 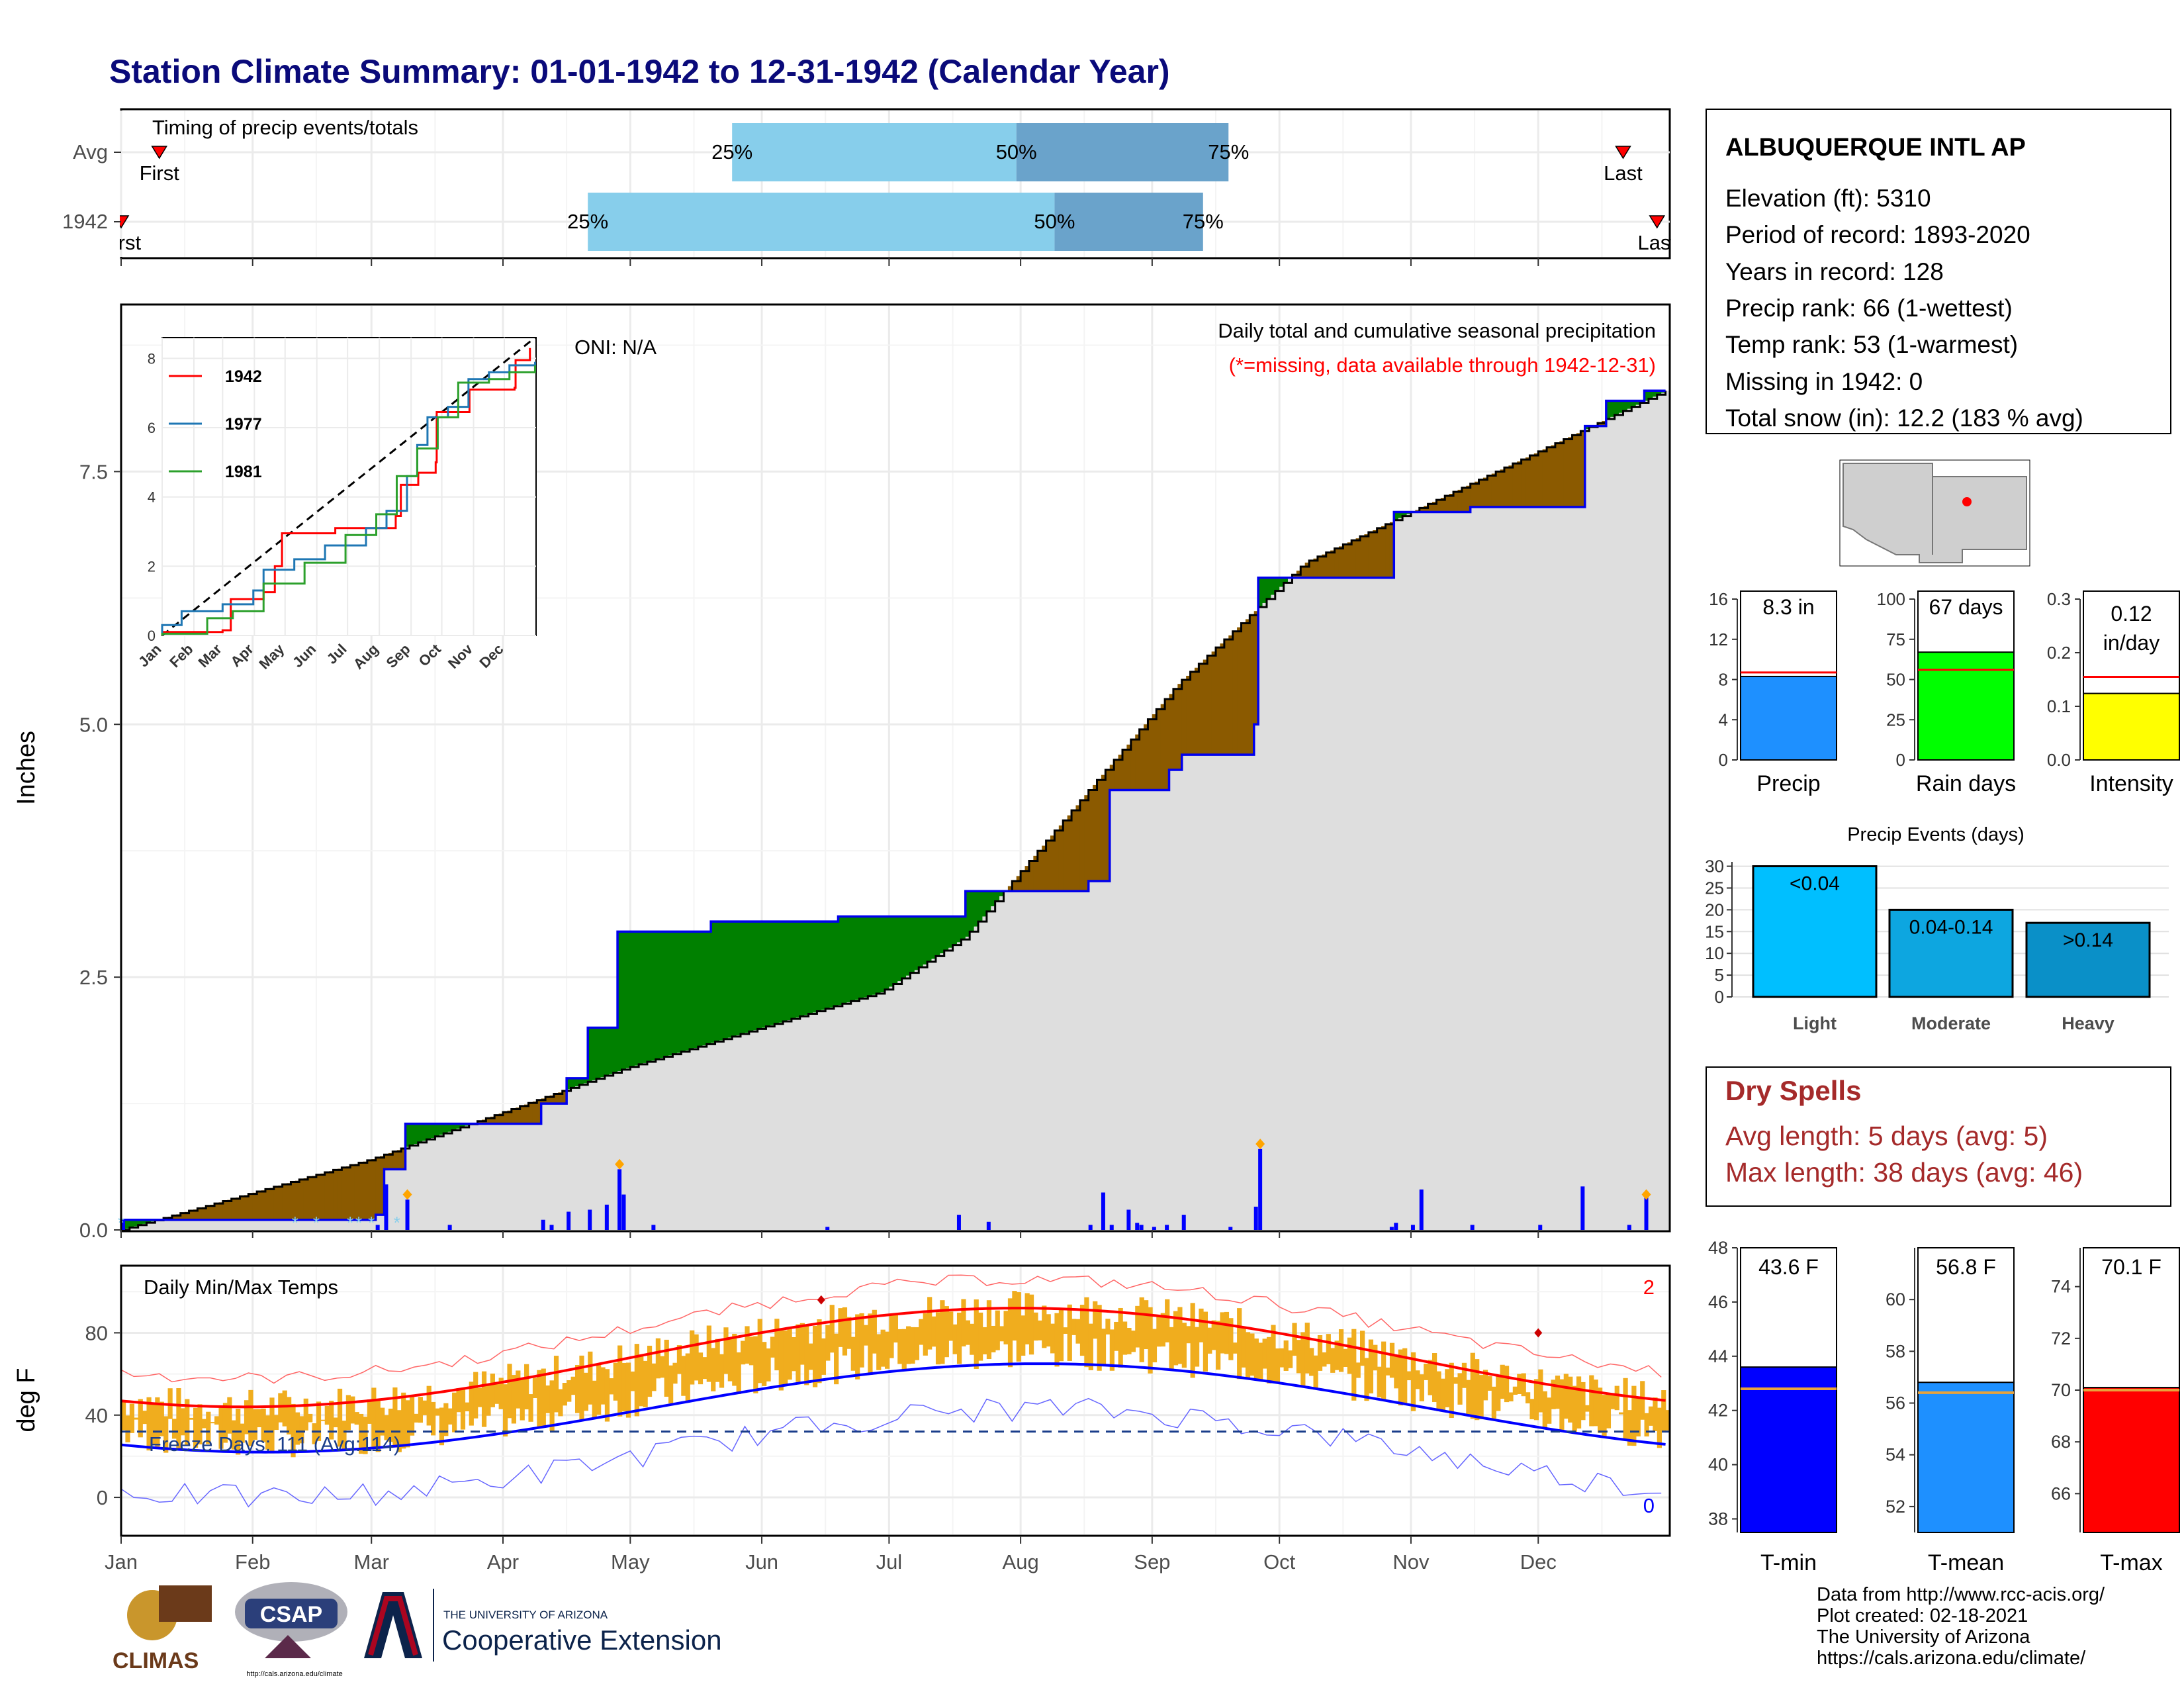 I want to click on mini-bar-tick-label: 0.0, so click(x=2059, y=760).